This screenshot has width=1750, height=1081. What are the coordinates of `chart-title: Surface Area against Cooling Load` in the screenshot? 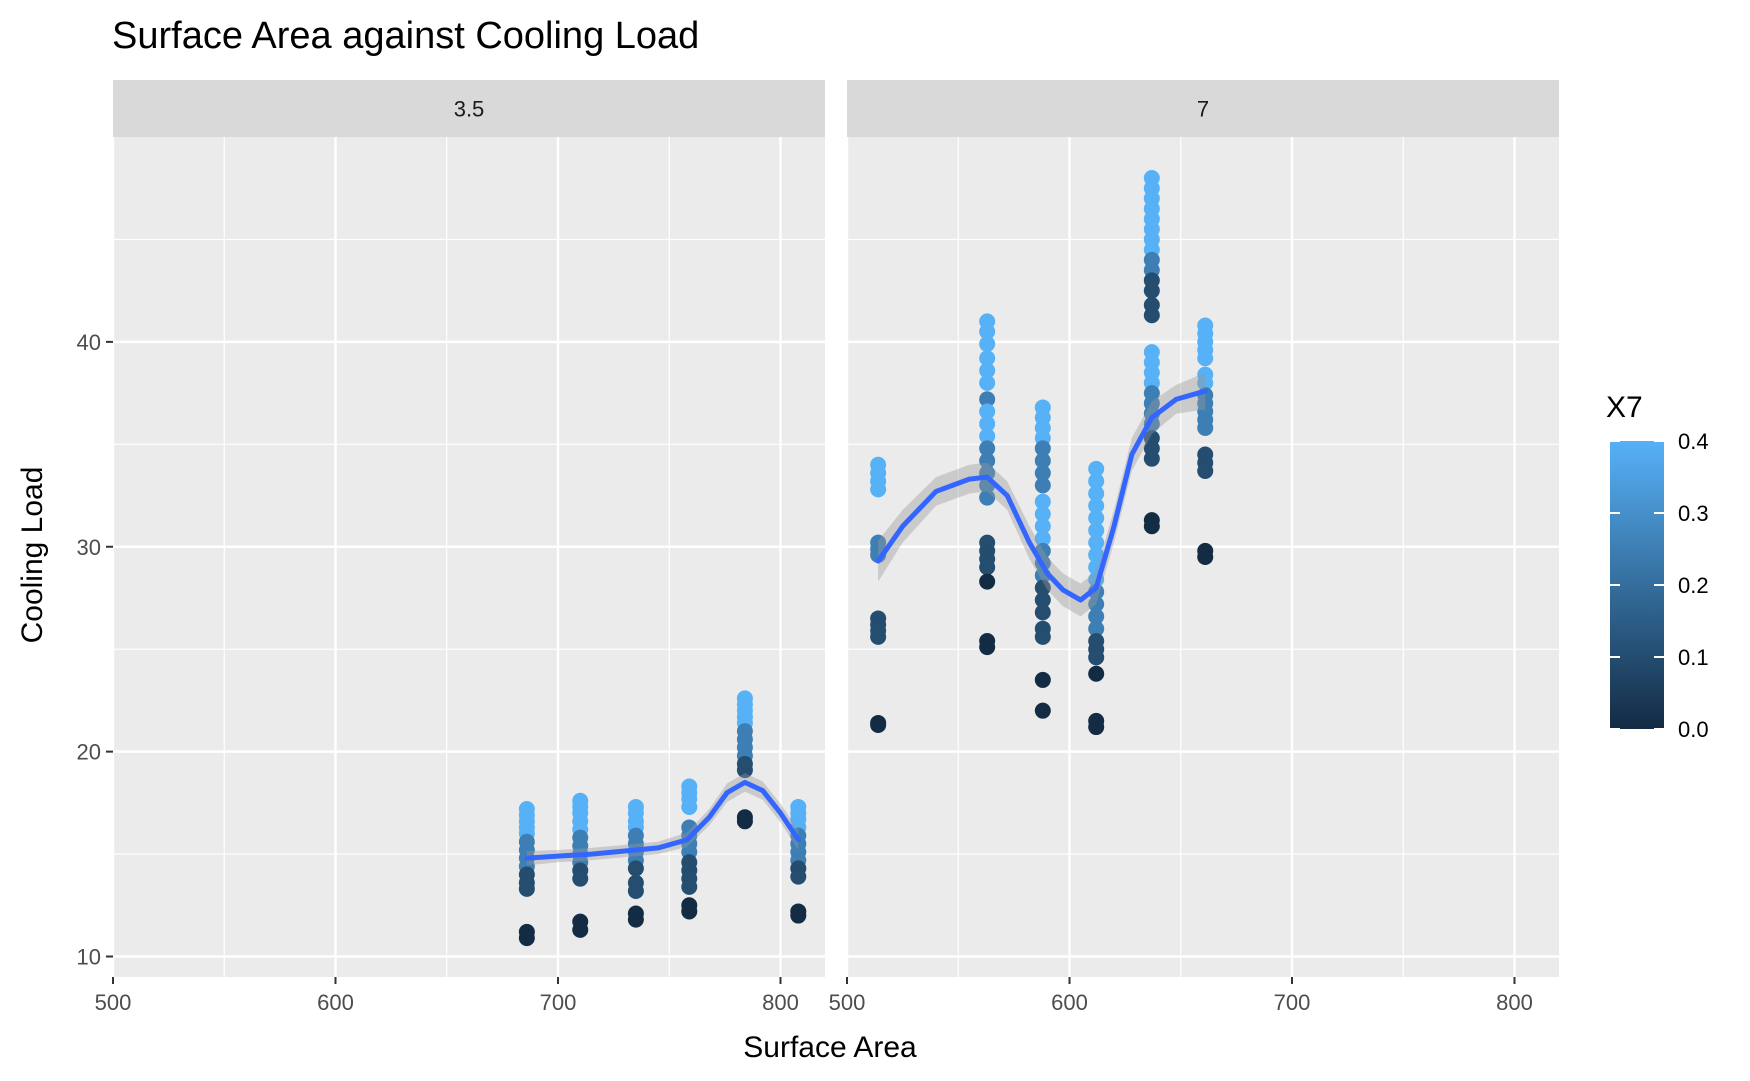 It's located at (405, 36).